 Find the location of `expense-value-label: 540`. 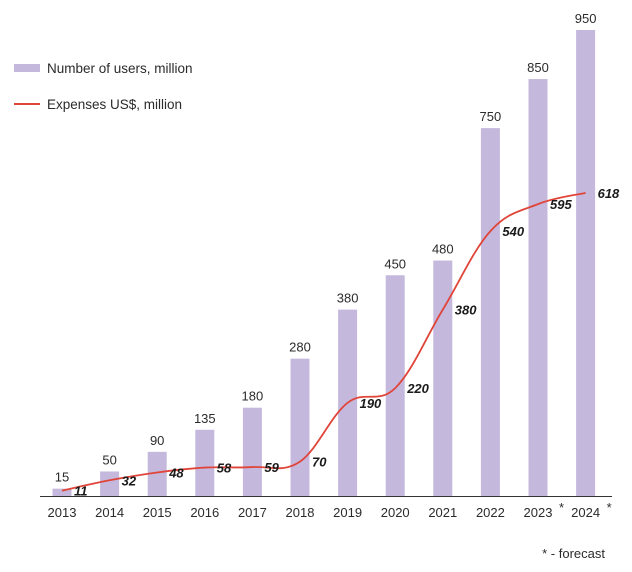

expense-value-label: 540 is located at coordinates (513, 231).